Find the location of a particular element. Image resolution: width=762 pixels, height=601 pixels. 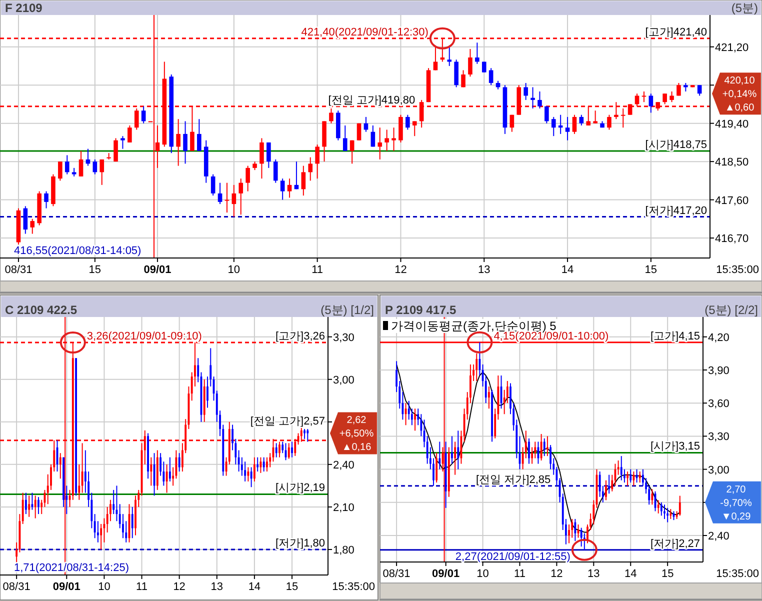

y-tick-label: 421,20 is located at coordinates (732, 48).